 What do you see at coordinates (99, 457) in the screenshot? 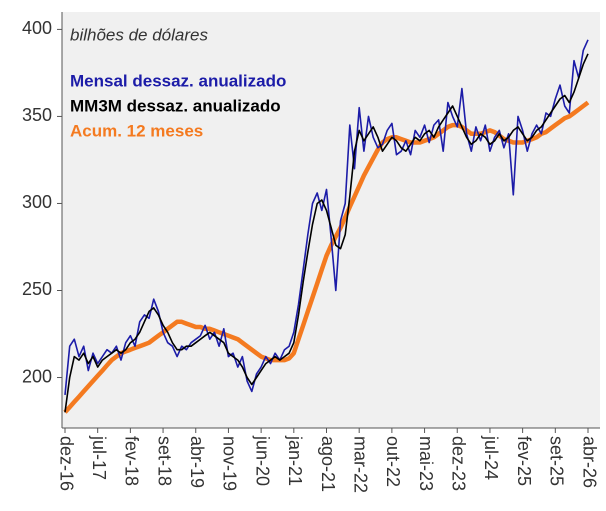
I see `x-tick-label: jul-17` at bounding box center [99, 457].